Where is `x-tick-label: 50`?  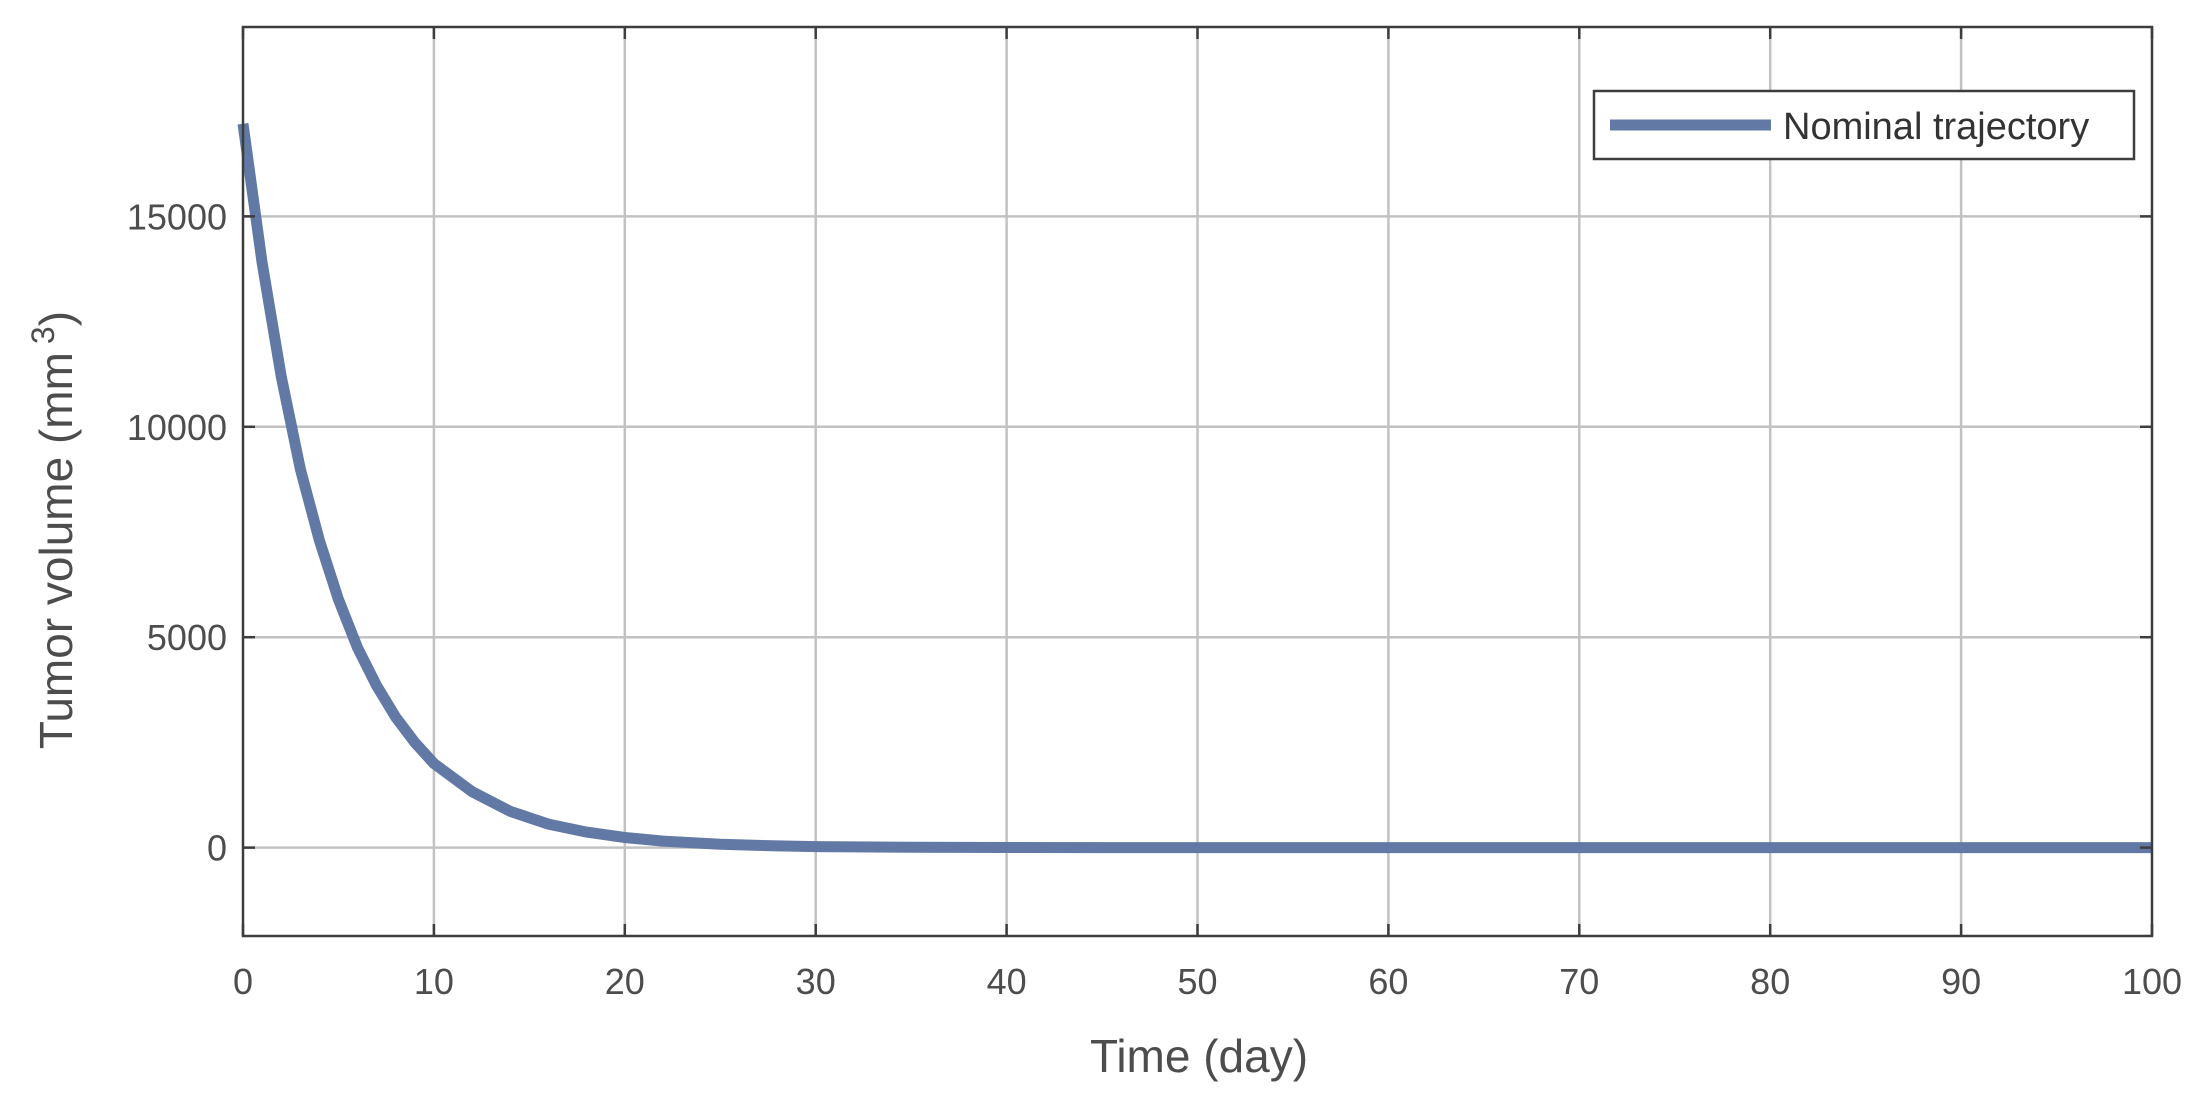
x-tick-label: 50 is located at coordinates (1197, 981).